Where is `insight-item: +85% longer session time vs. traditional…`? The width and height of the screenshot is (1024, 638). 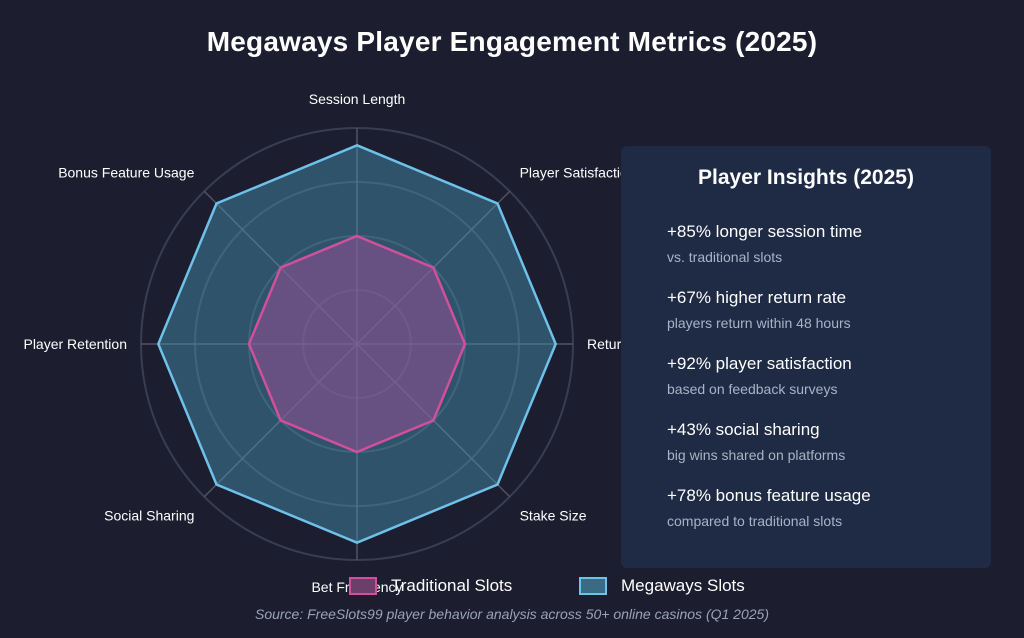
insight-item: +85% longer session time vs. traditional… is located at coordinates (764, 244).